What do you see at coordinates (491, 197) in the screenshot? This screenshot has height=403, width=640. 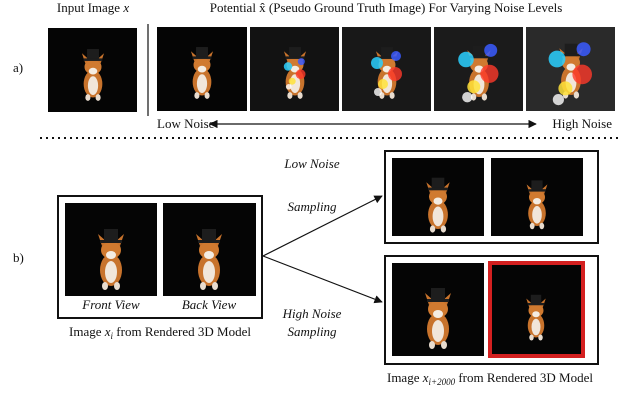 I see `low-noise-box` at bounding box center [491, 197].